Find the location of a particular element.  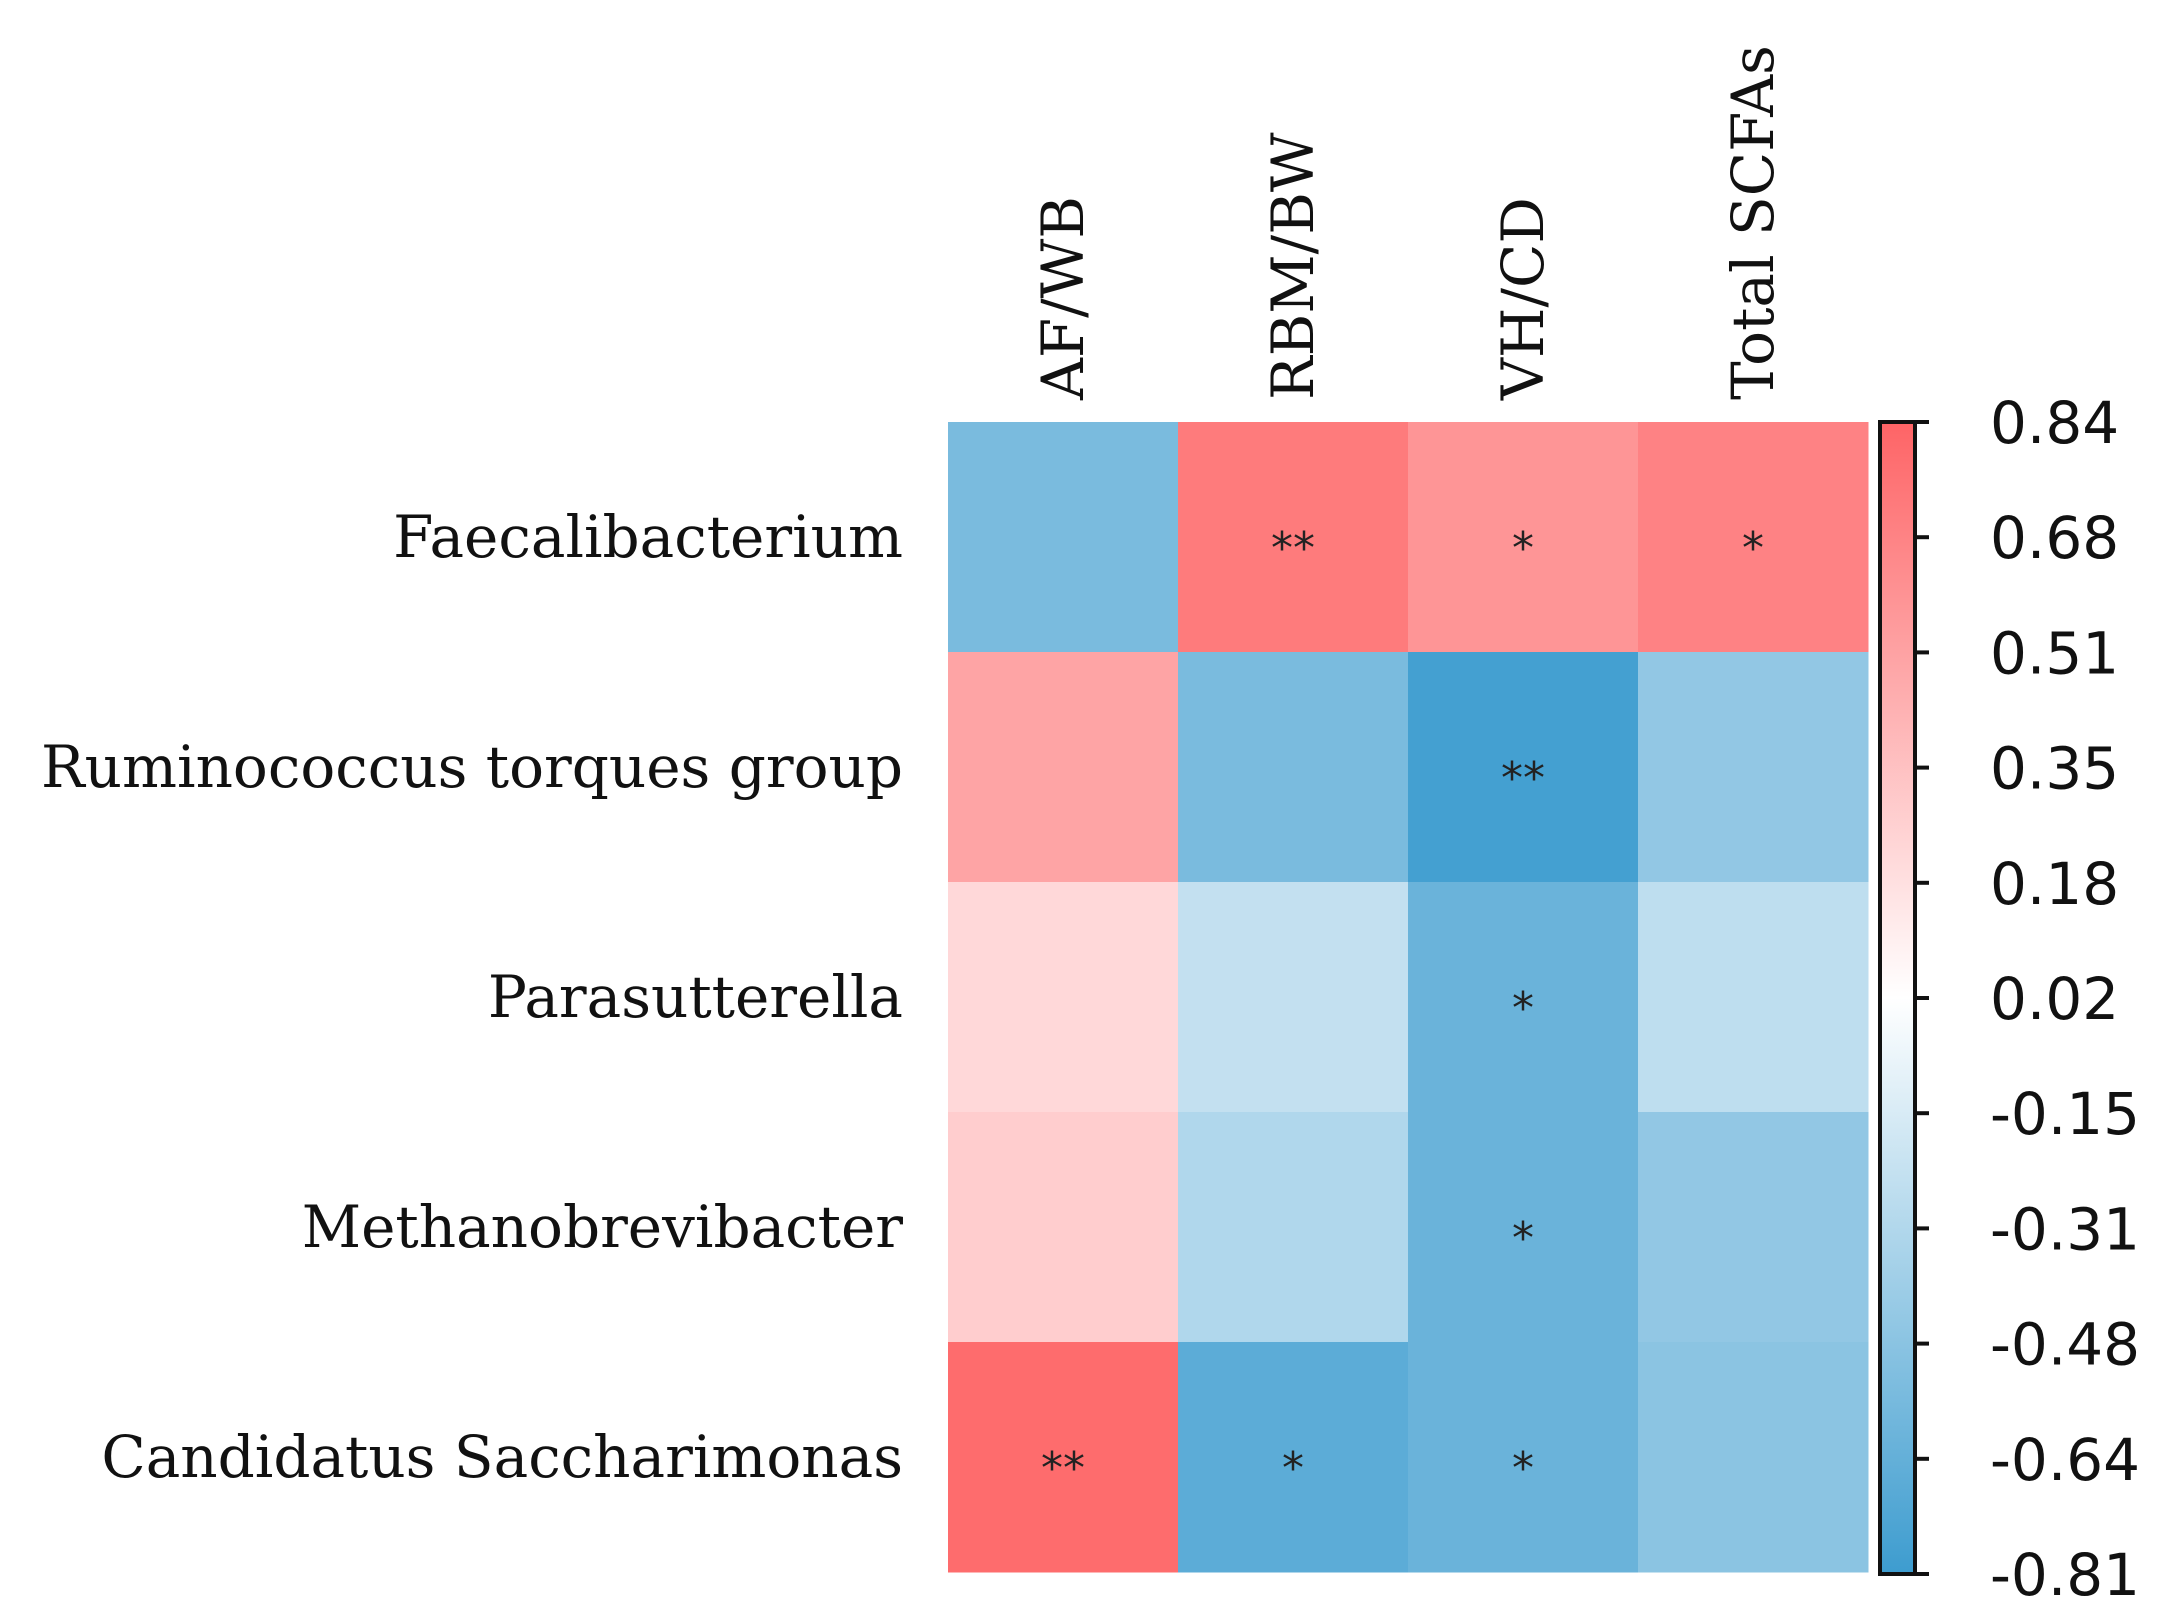

row-label: Parasutterella is located at coordinates (695, 997).